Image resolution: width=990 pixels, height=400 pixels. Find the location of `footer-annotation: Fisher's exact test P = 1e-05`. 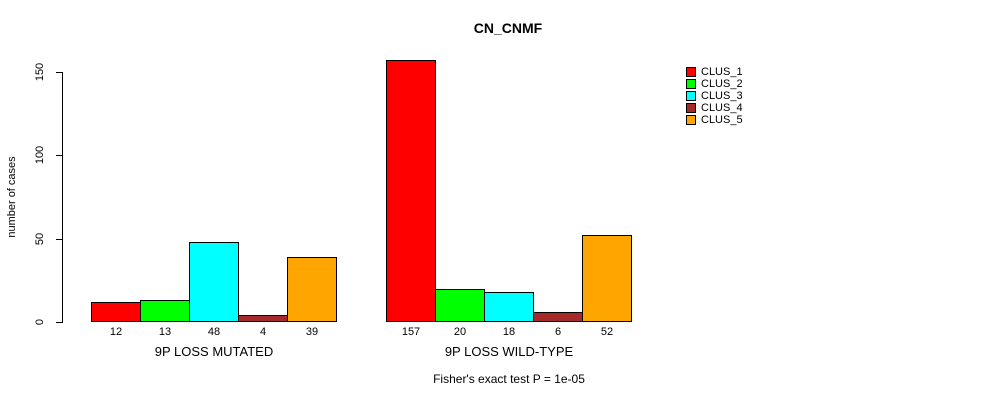

footer-annotation: Fisher's exact test P = 1e-05 is located at coordinates (509, 379).